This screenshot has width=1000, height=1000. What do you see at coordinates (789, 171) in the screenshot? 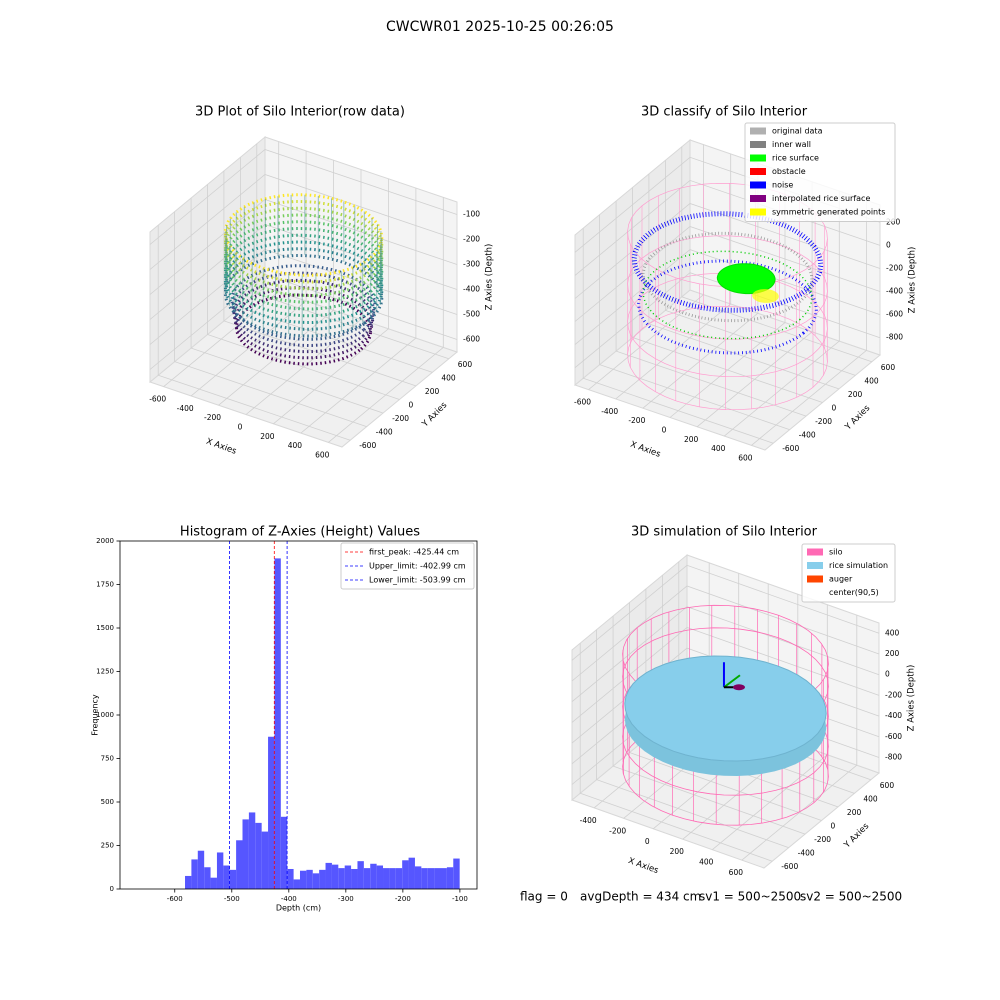
I see `legend-label: obstacle` at bounding box center [789, 171].